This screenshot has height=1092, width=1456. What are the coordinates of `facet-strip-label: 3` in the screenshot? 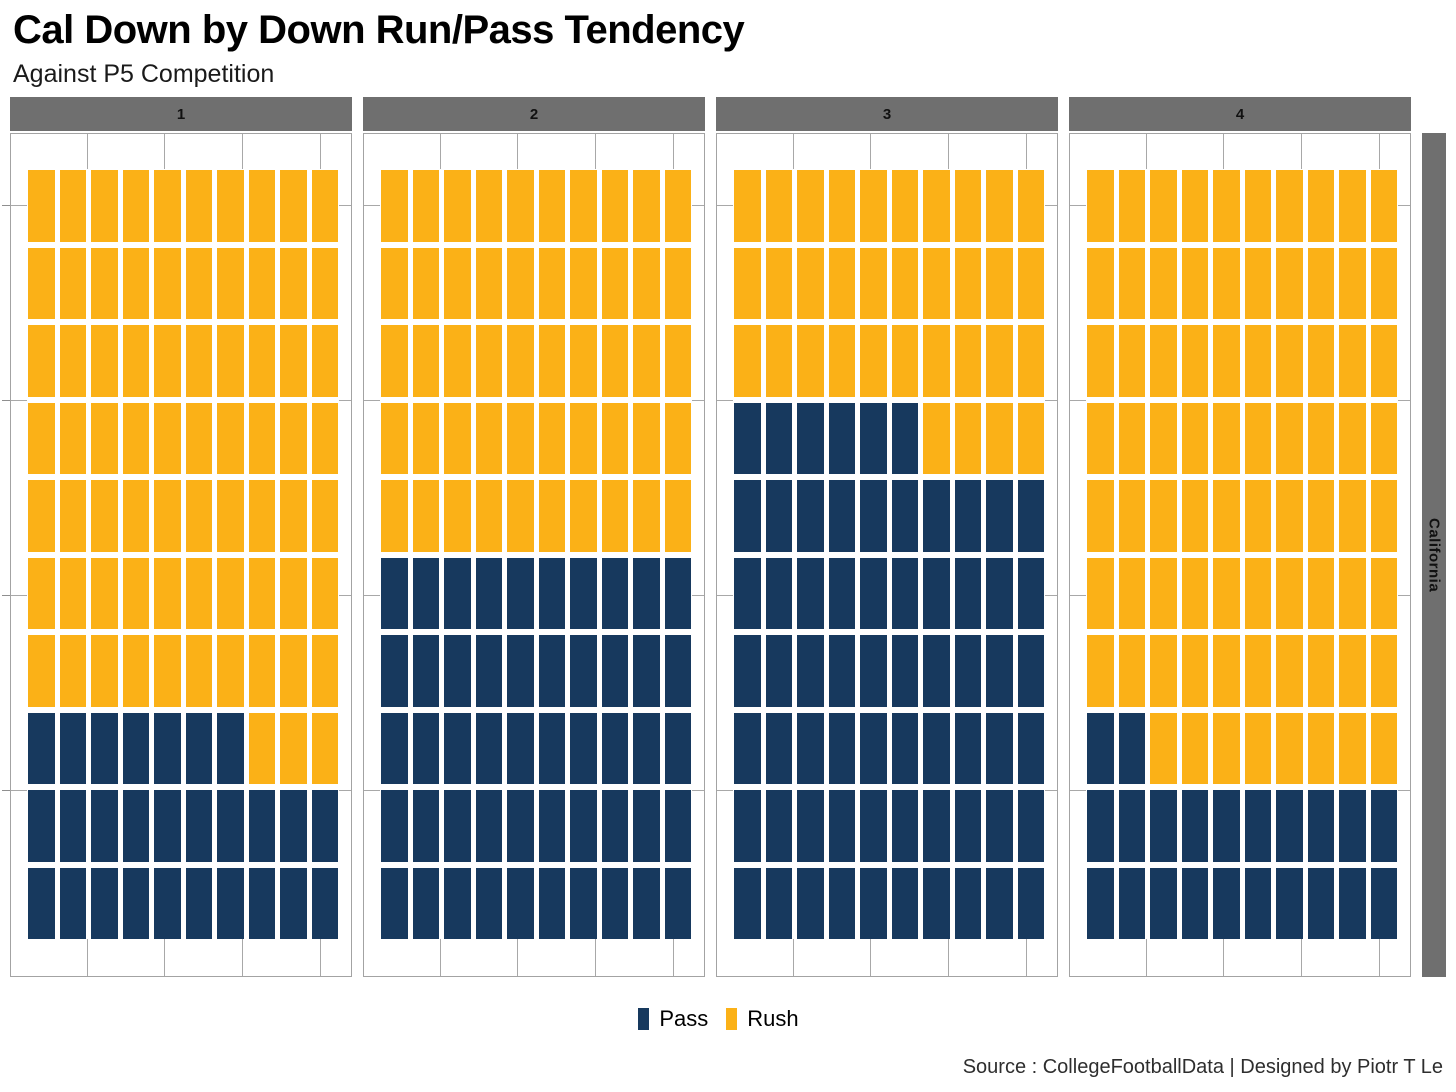 It's located at (887, 114).